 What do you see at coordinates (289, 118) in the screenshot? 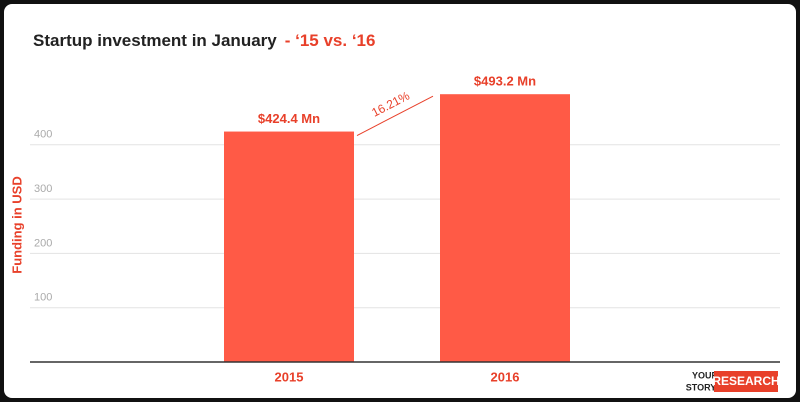
I see `value-label: $424.4 Mn` at bounding box center [289, 118].